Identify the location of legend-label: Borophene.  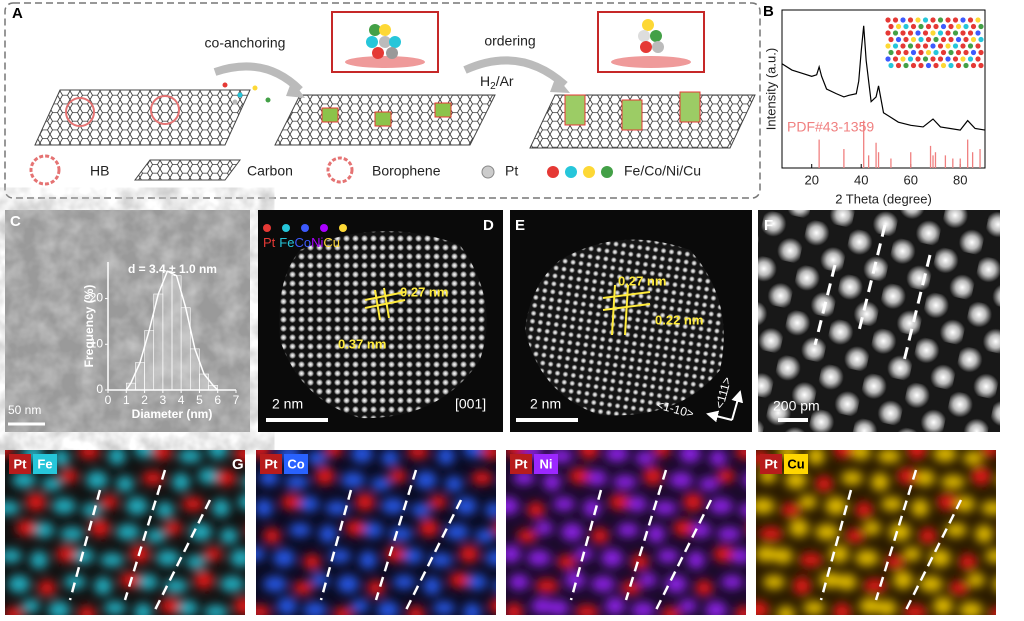
(406, 171).